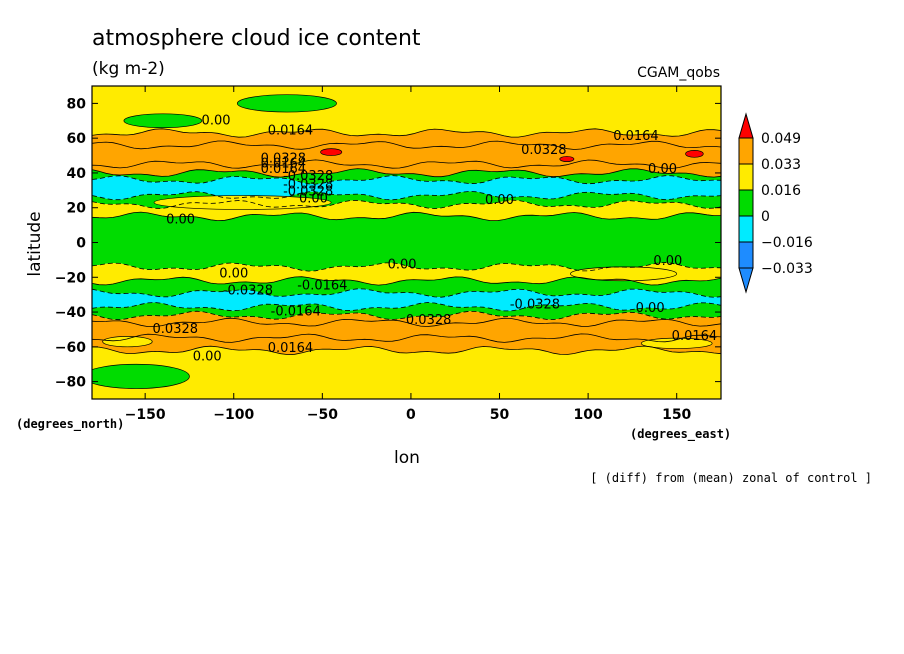 This screenshot has width=904, height=654. What do you see at coordinates (322, 415) in the screenshot?
I see `x-tick-label-2: −50` at bounding box center [322, 415].